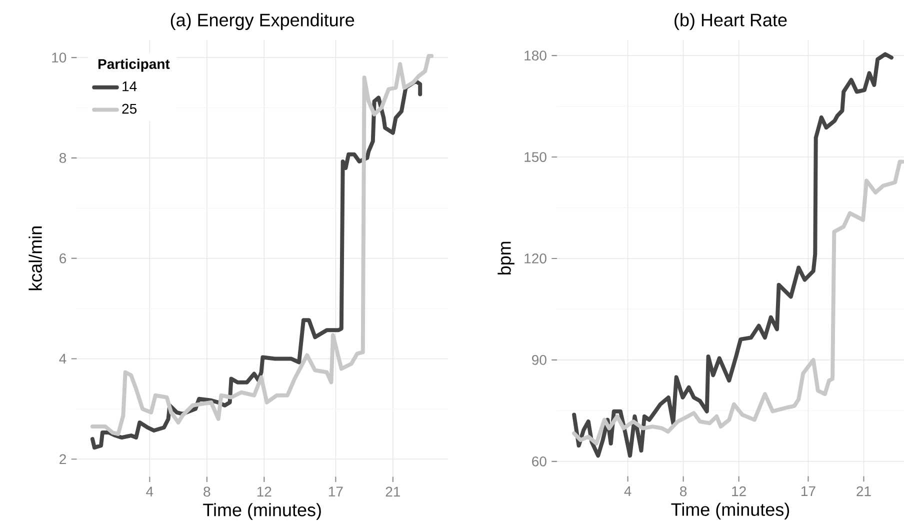  Describe the element at coordinates (134, 65) in the screenshot. I see `legend-title: Participant` at that location.